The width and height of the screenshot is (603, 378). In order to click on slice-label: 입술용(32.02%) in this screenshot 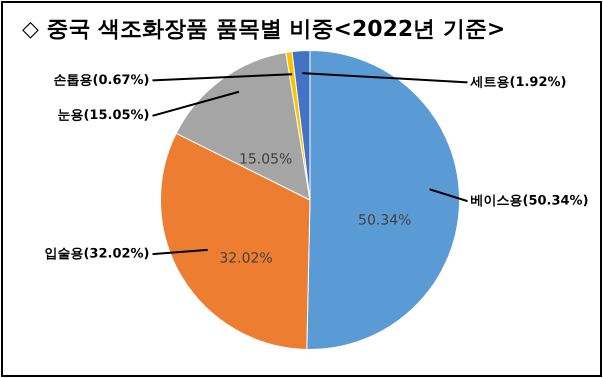, I will do `click(97, 254)`.